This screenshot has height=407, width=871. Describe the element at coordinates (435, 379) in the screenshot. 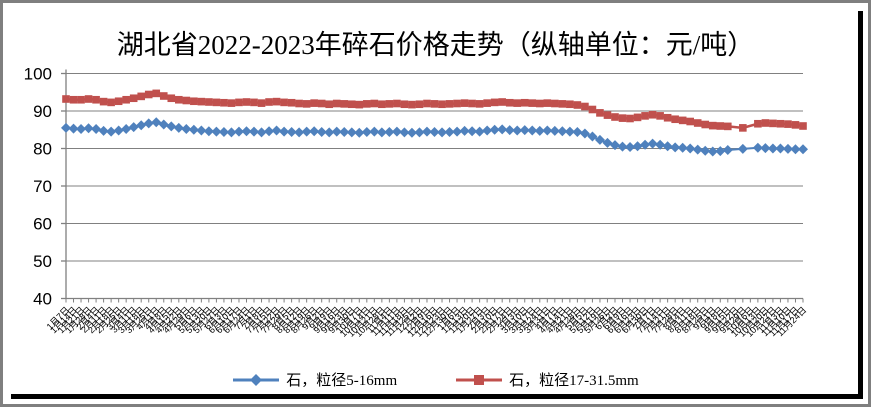

I see `chart-legend: 石，粒径5-16mm 石，粒径17-31.5mm` at that location.